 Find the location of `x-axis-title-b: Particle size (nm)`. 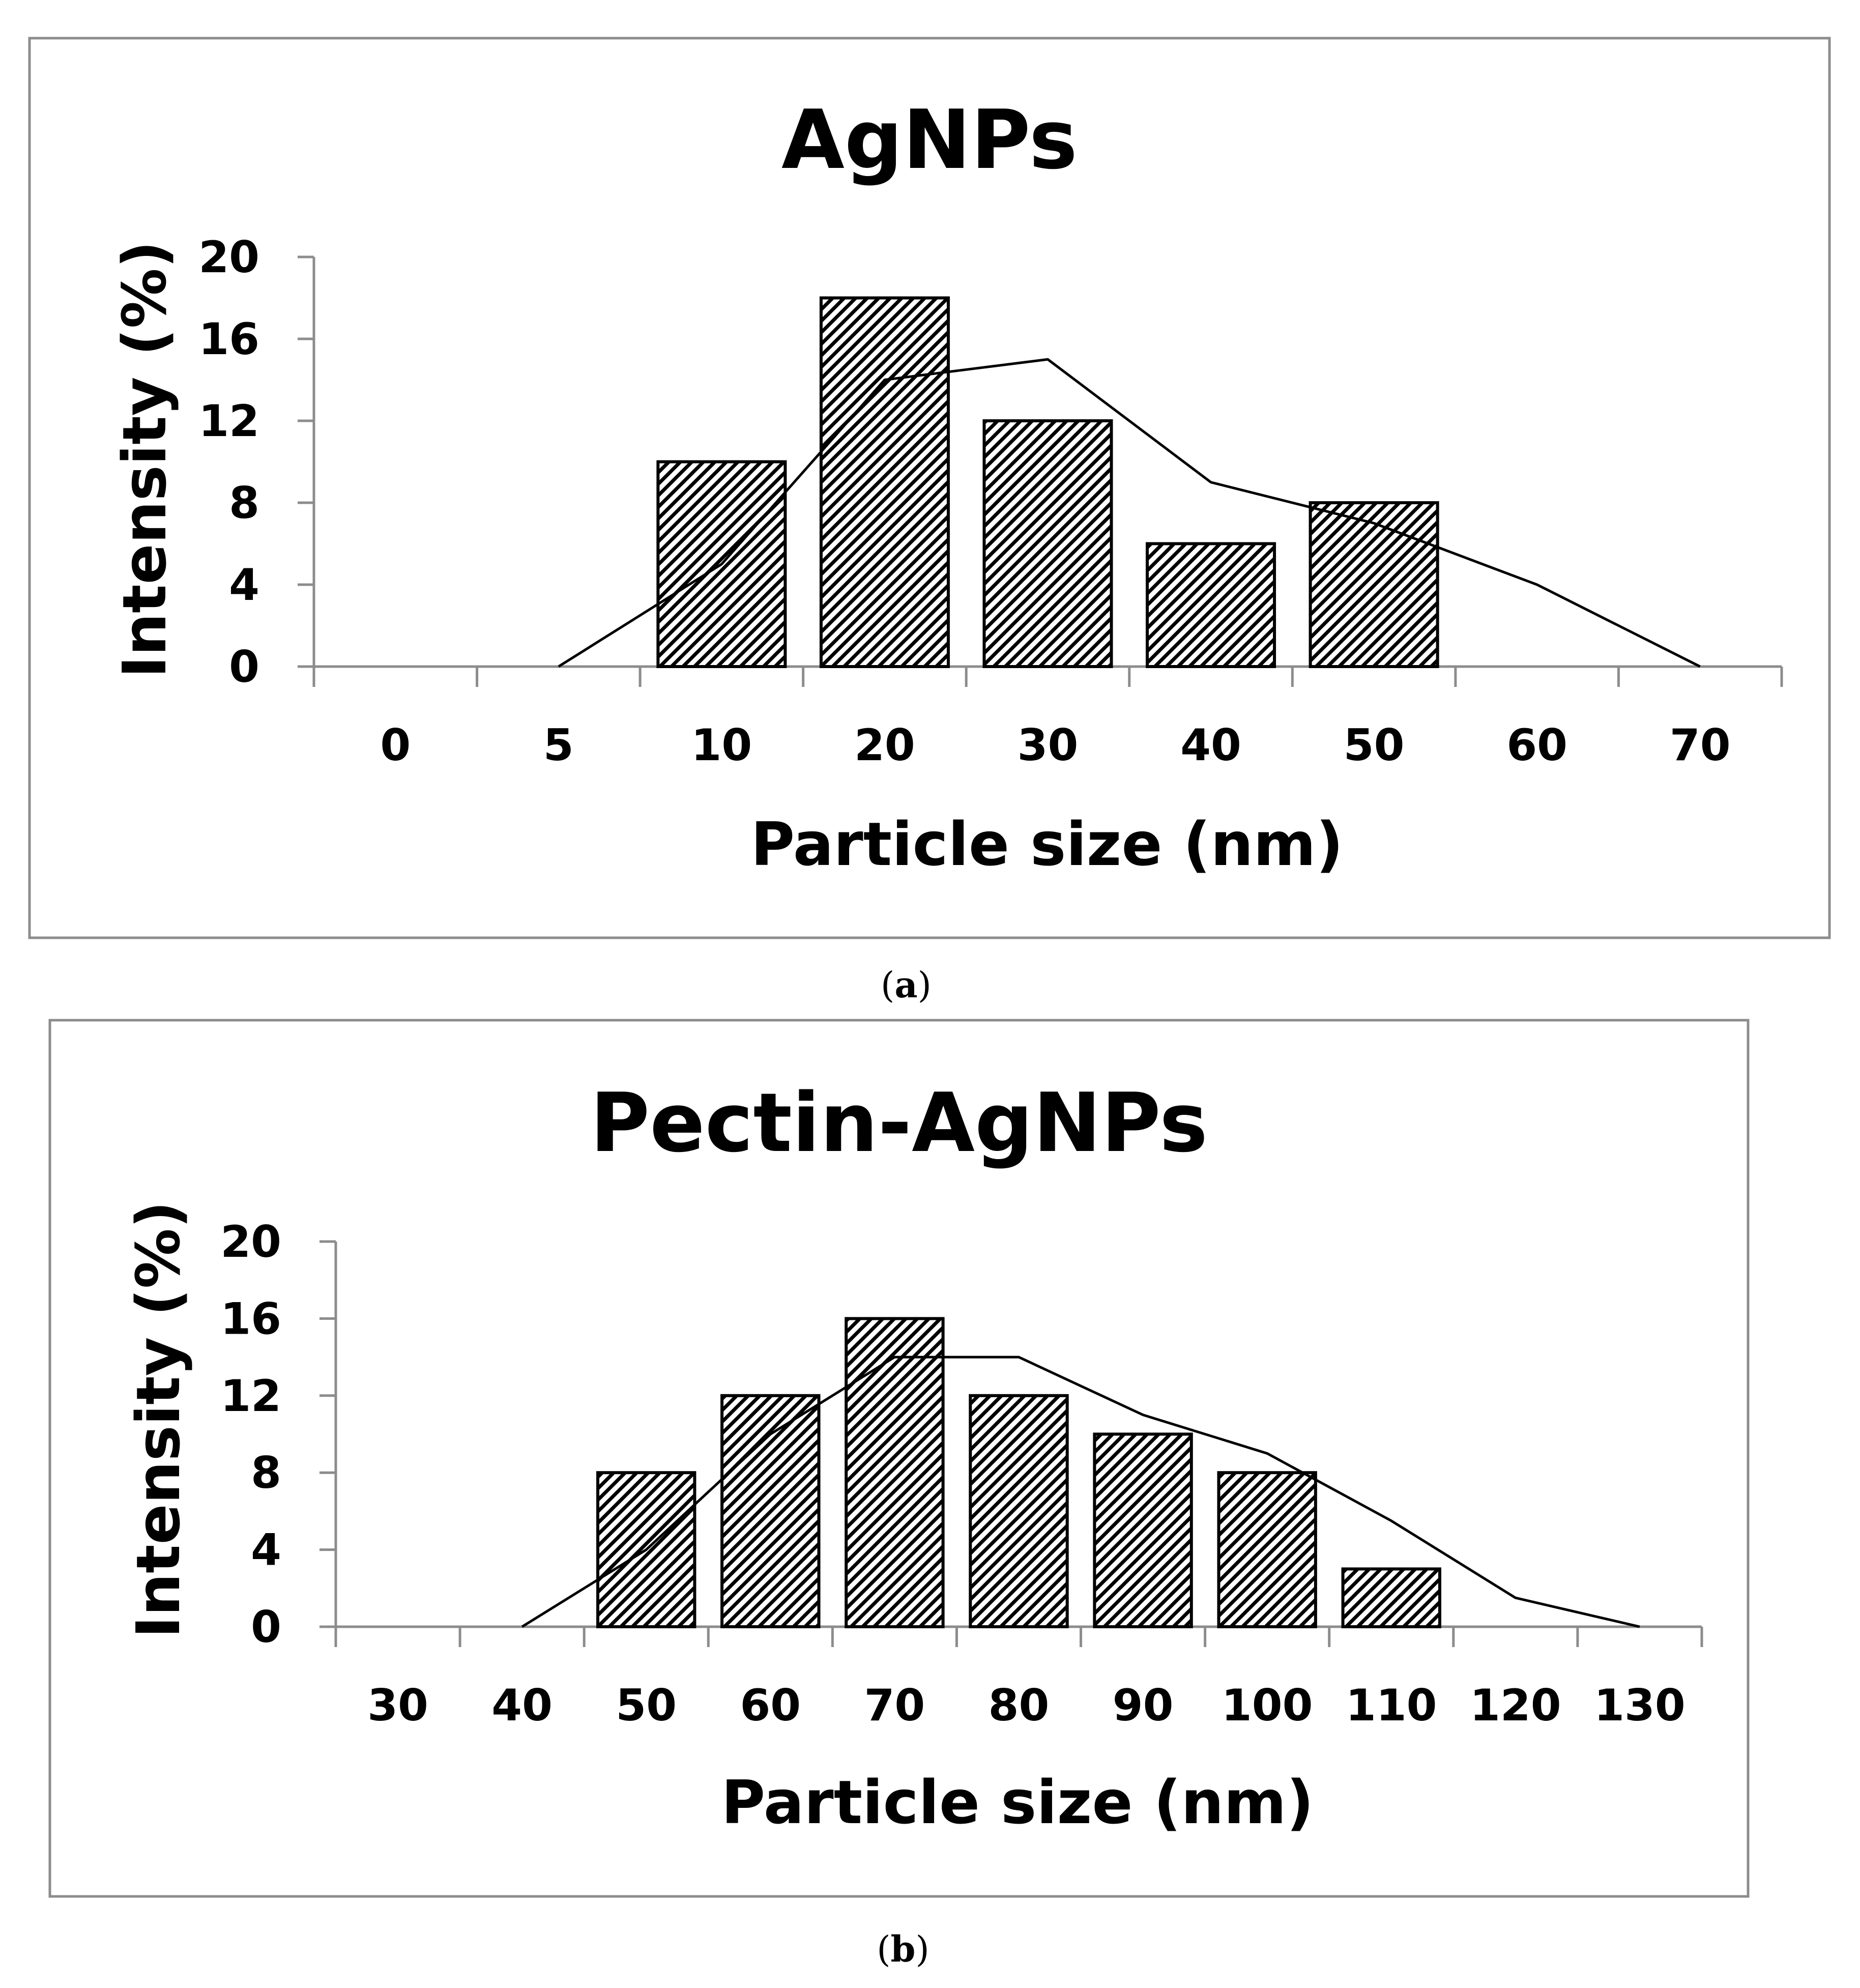

x-axis-title-b: Particle size (nm) is located at coordinates (1017, 1802).